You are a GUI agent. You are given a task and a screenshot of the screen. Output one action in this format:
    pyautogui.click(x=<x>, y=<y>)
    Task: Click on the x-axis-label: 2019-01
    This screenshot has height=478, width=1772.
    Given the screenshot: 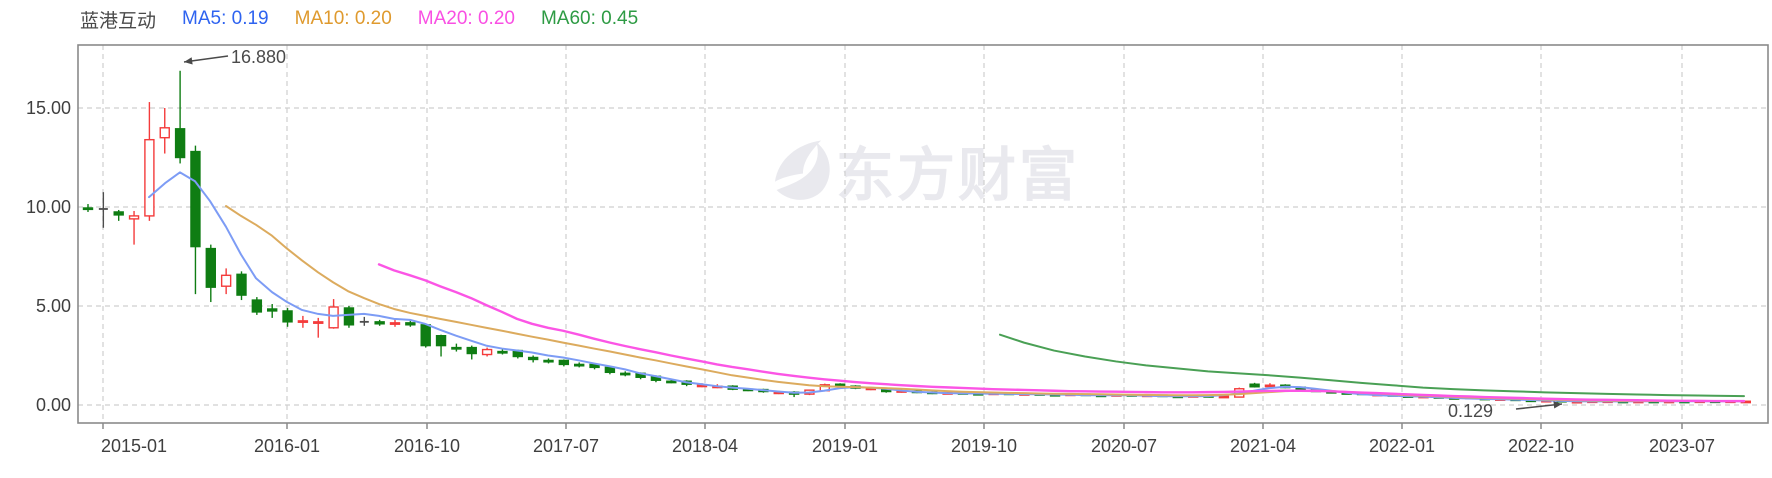 What is the action you would take?
    pyautogui.click(x=845, y=446)
    